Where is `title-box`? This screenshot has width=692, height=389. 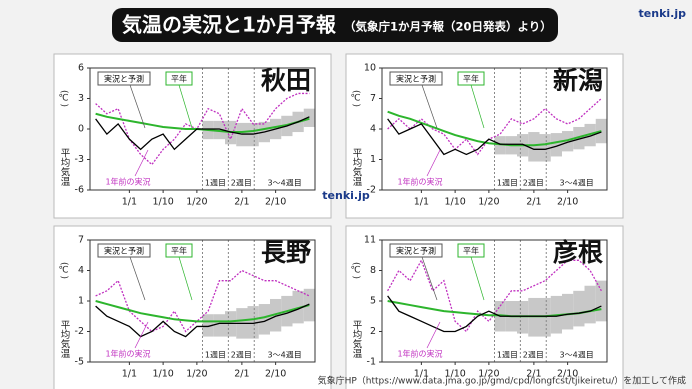
title-box is located at coordinates (335, 25).